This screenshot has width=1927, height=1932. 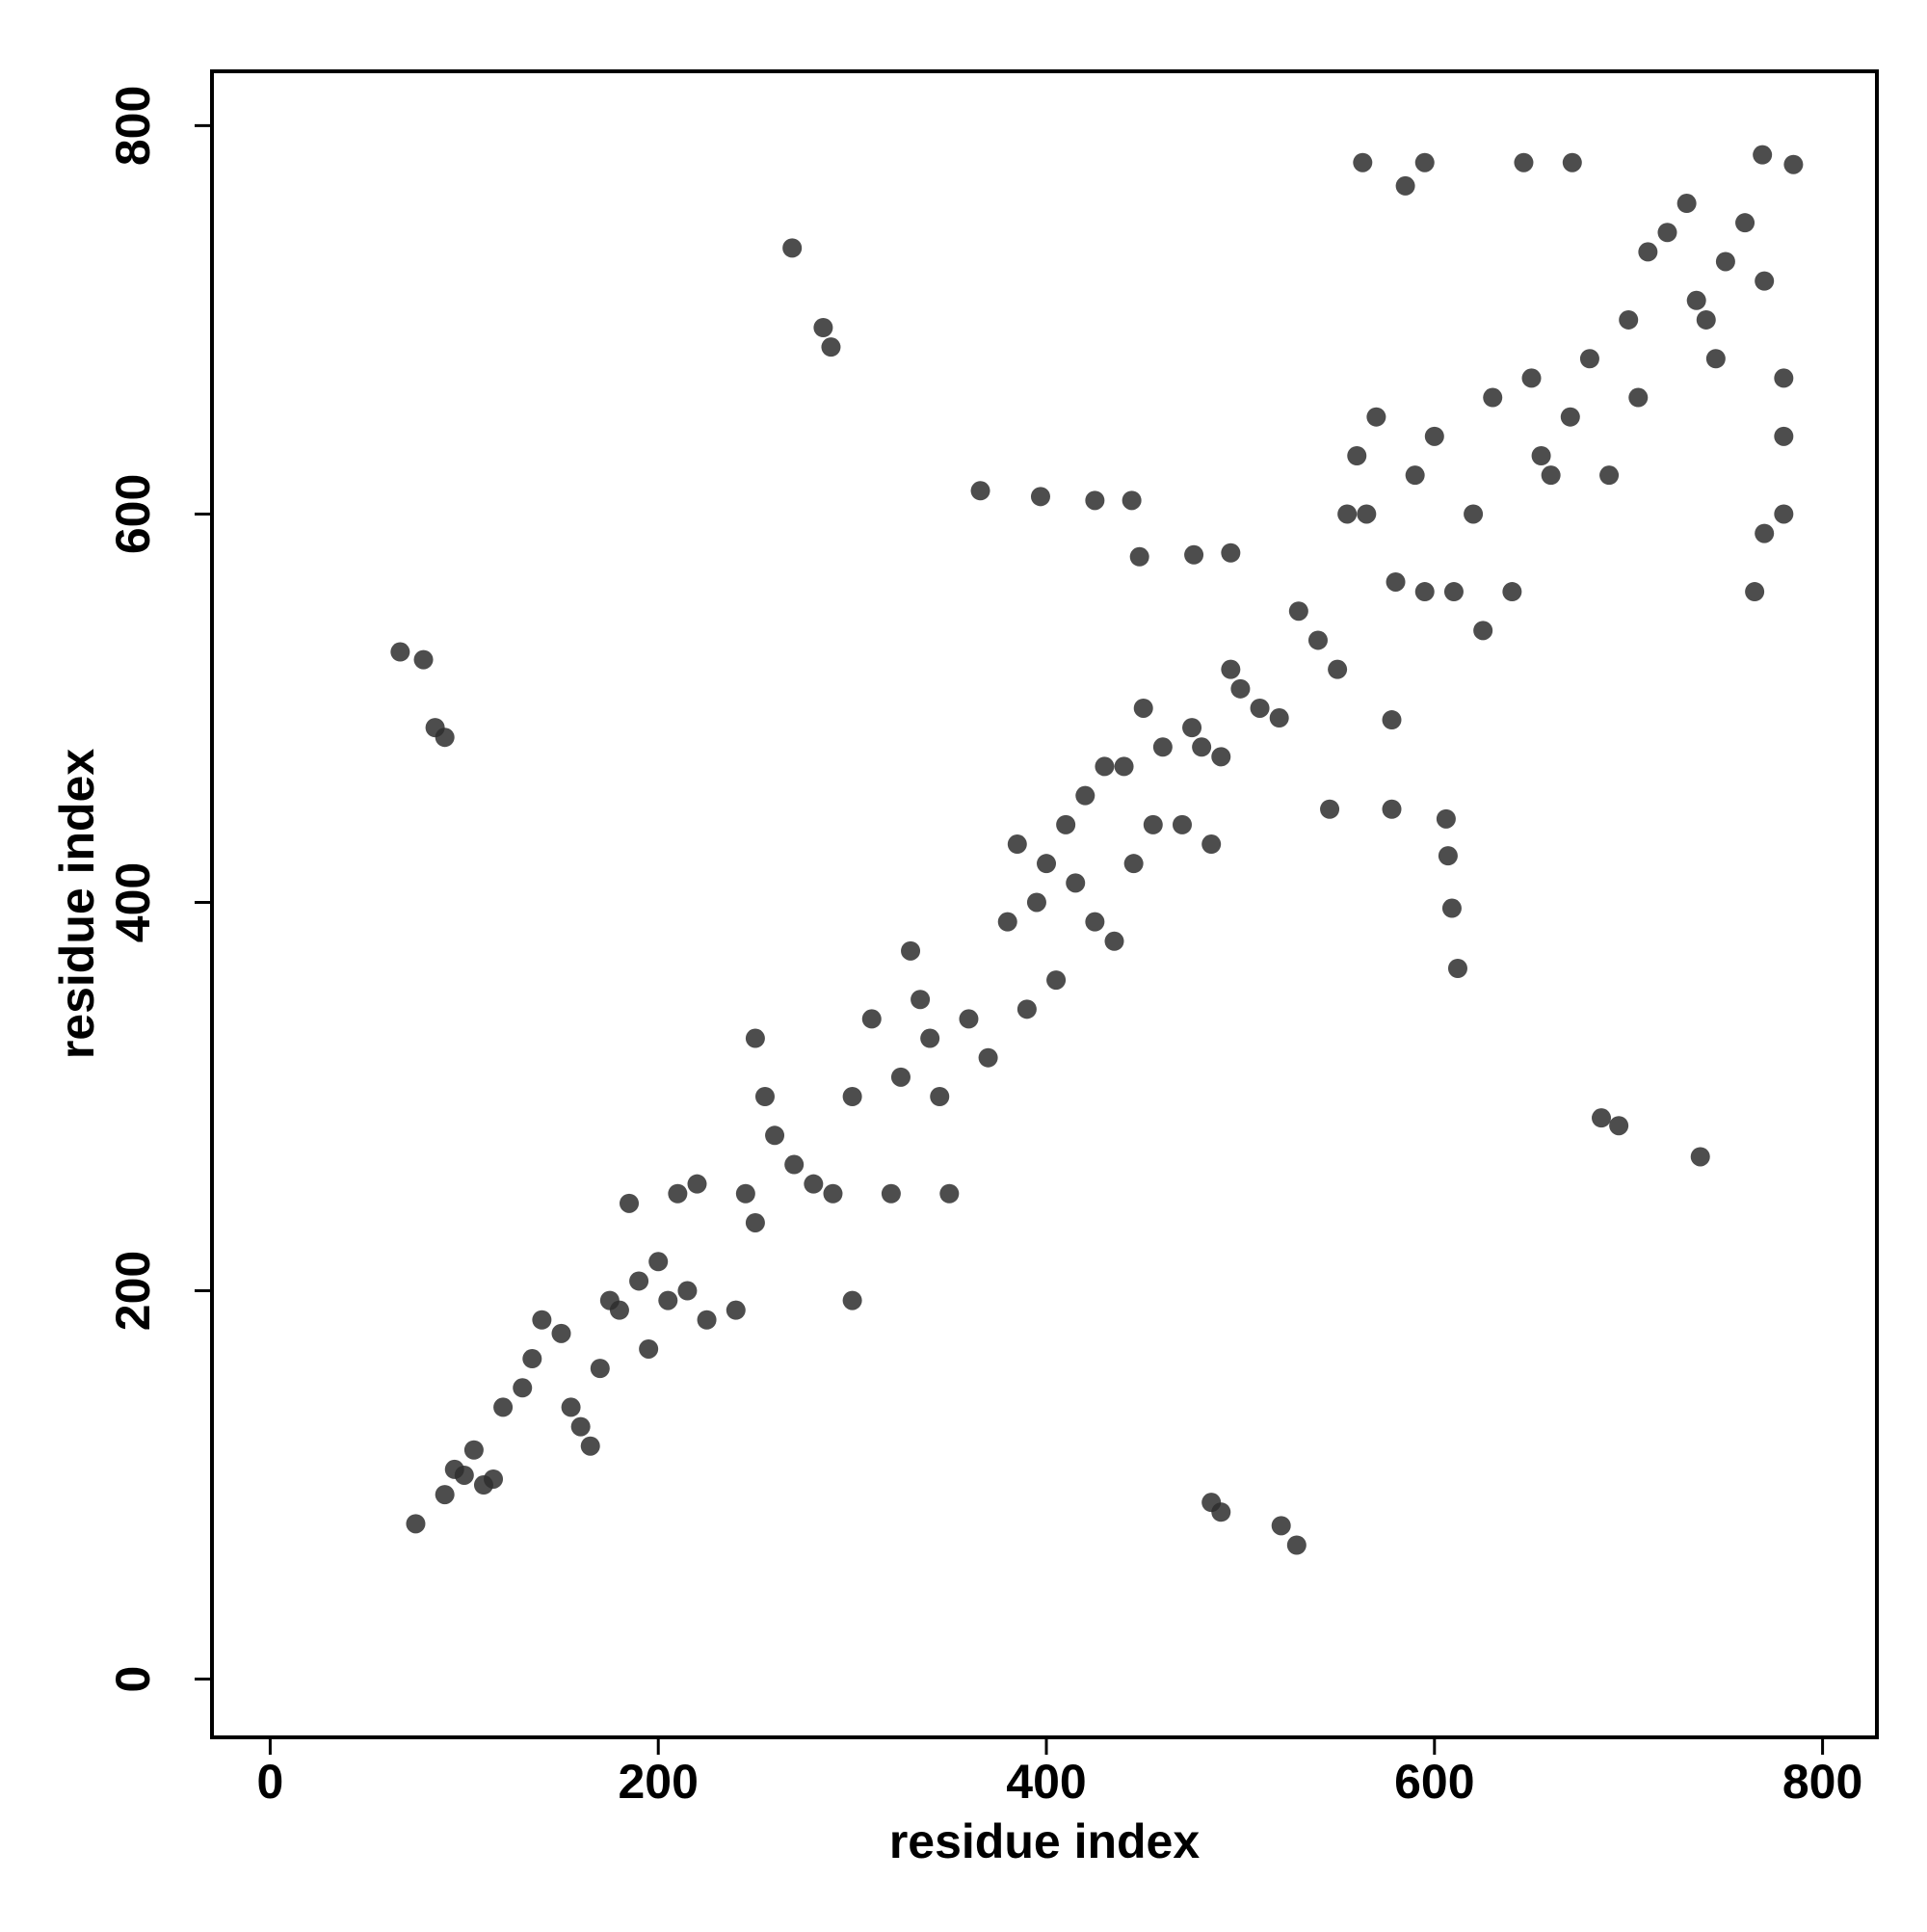 I want to click on y-tick-label: 0, so click(x=133, y=1679).